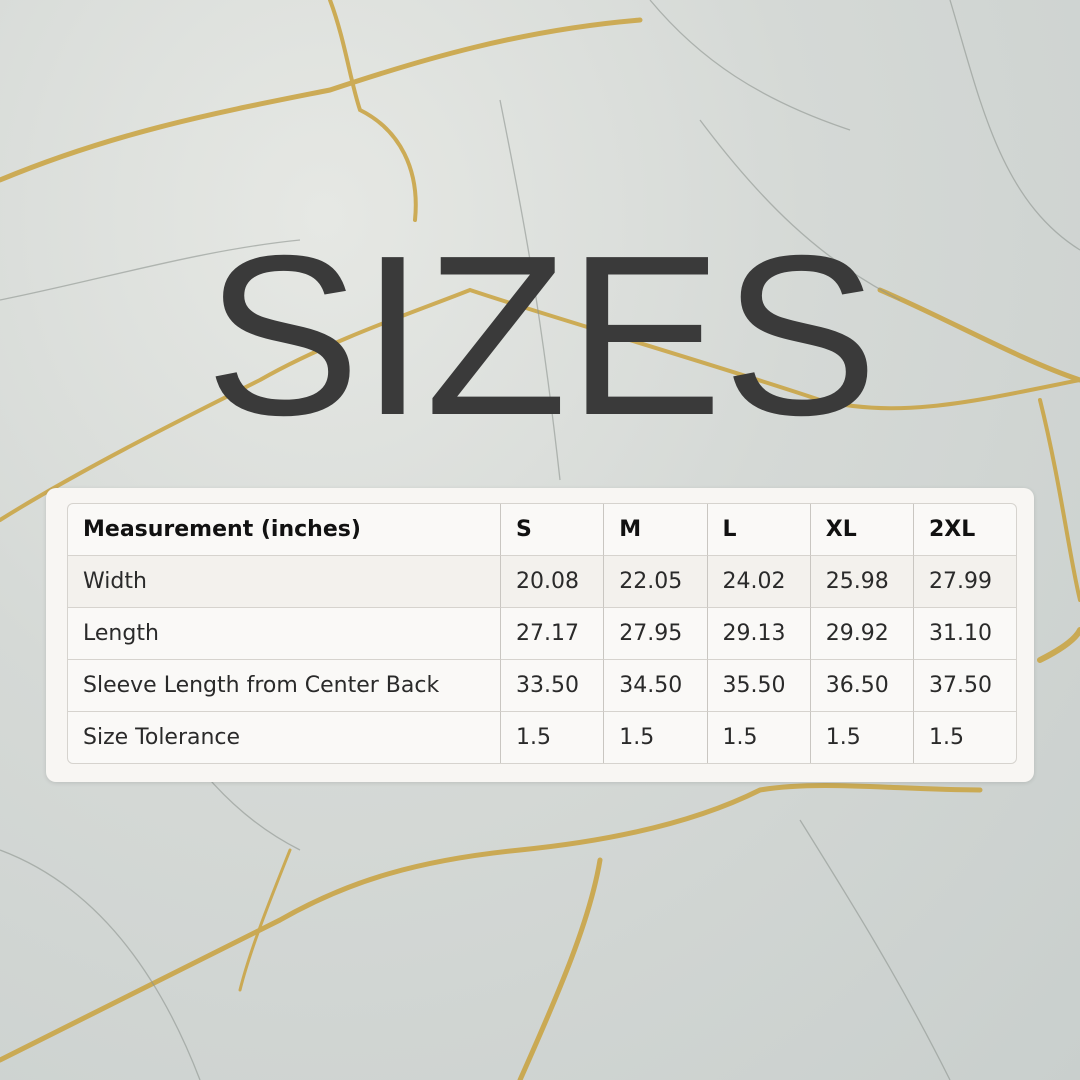 Image resolution: width=1080 pixels, height=1080 pixels. Describe the element at coordinates (759, 686) in the screenshot. I see `table-cell: 35.50` at that location.